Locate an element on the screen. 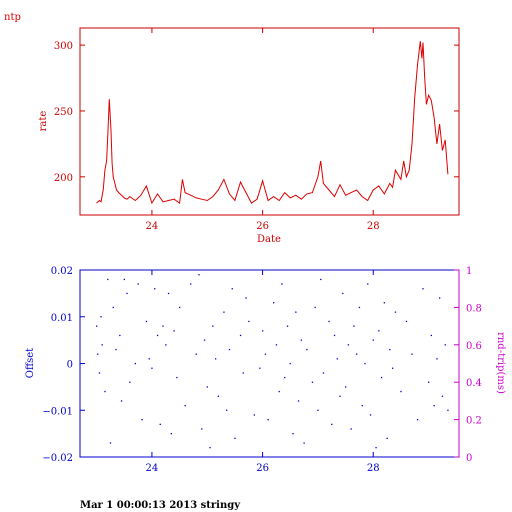  roundtrip-y-tick-label: 0.4 is located at coordinates (474, 383).